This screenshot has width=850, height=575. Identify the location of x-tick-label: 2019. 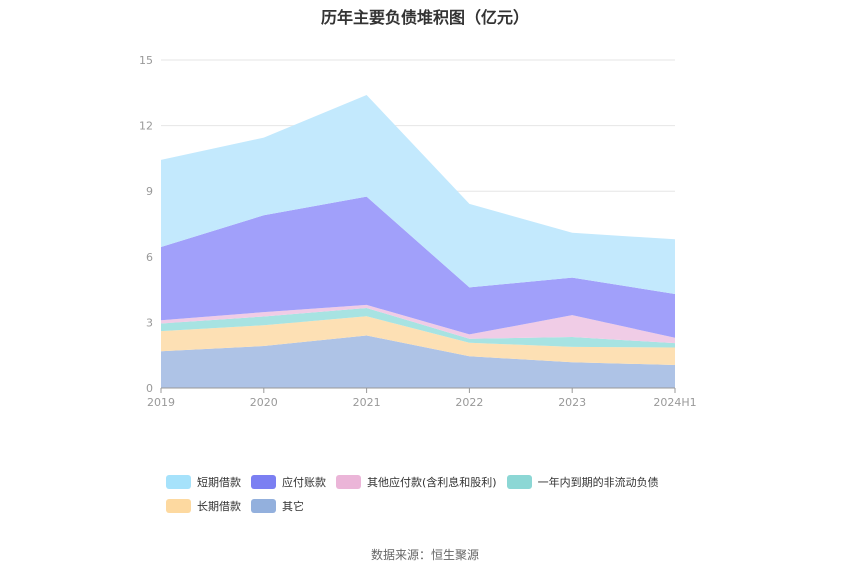
(161, 402).